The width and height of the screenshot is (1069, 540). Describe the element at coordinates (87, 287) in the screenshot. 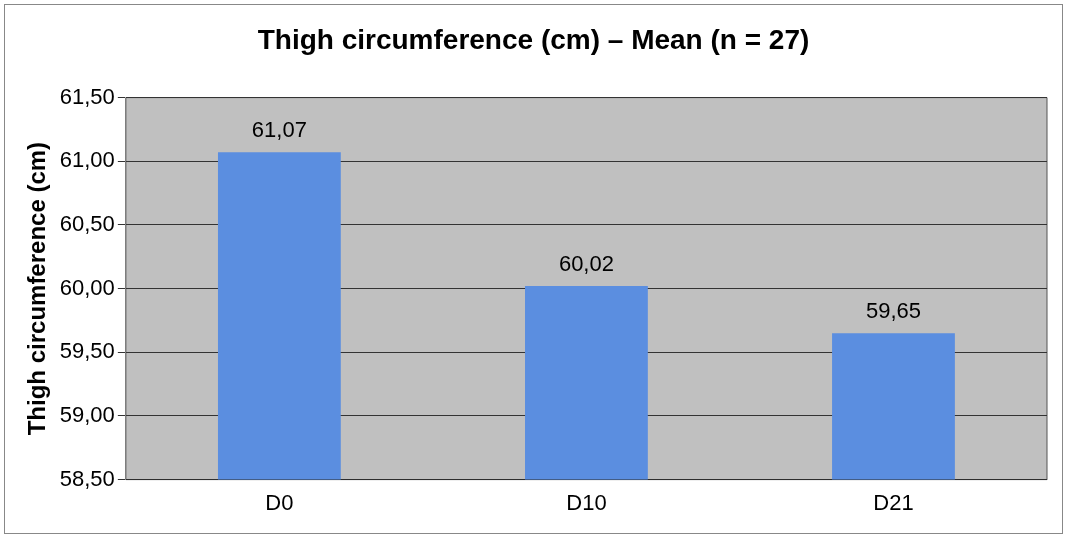

I see `y-tick-label: 60,00` at that location.